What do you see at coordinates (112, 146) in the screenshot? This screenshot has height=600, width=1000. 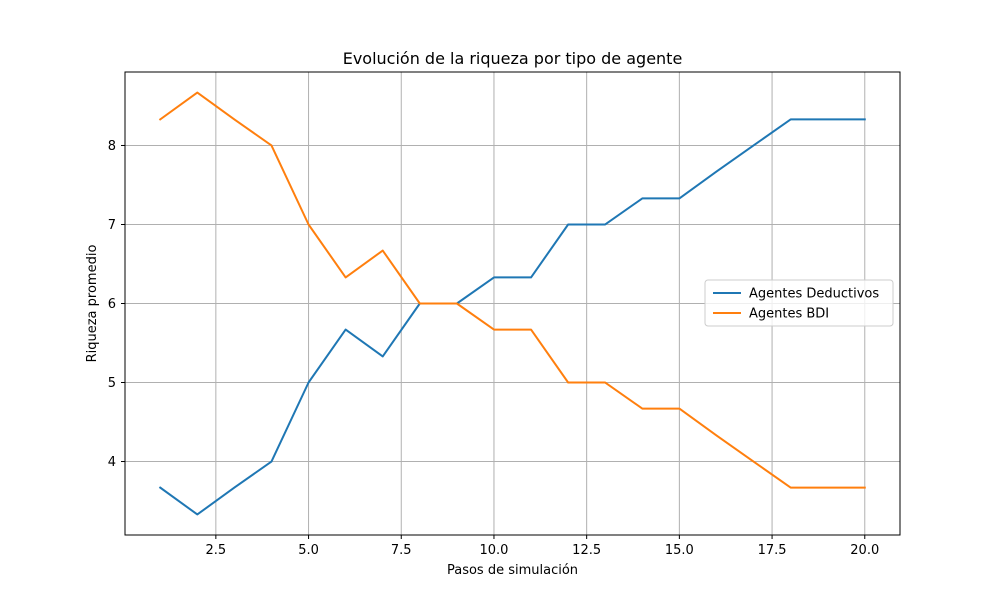 I see `y-tick-label: 8` at bounding box center [112, 146].